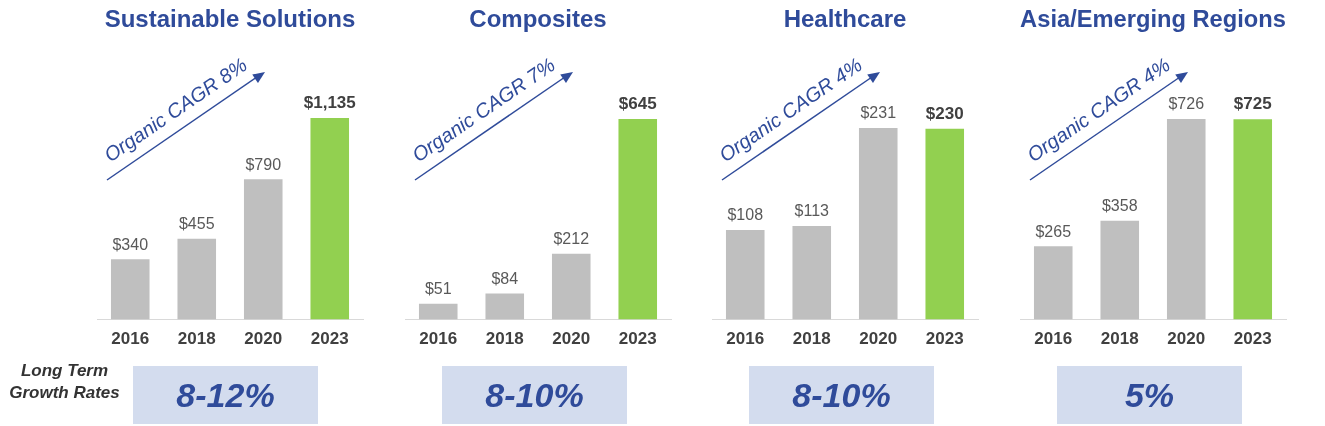 The height and width of the screenshot is (426, 1325). Describe the element at coordinates (1053, 231) in the screenshot. I see `data-label: $265` at that location.